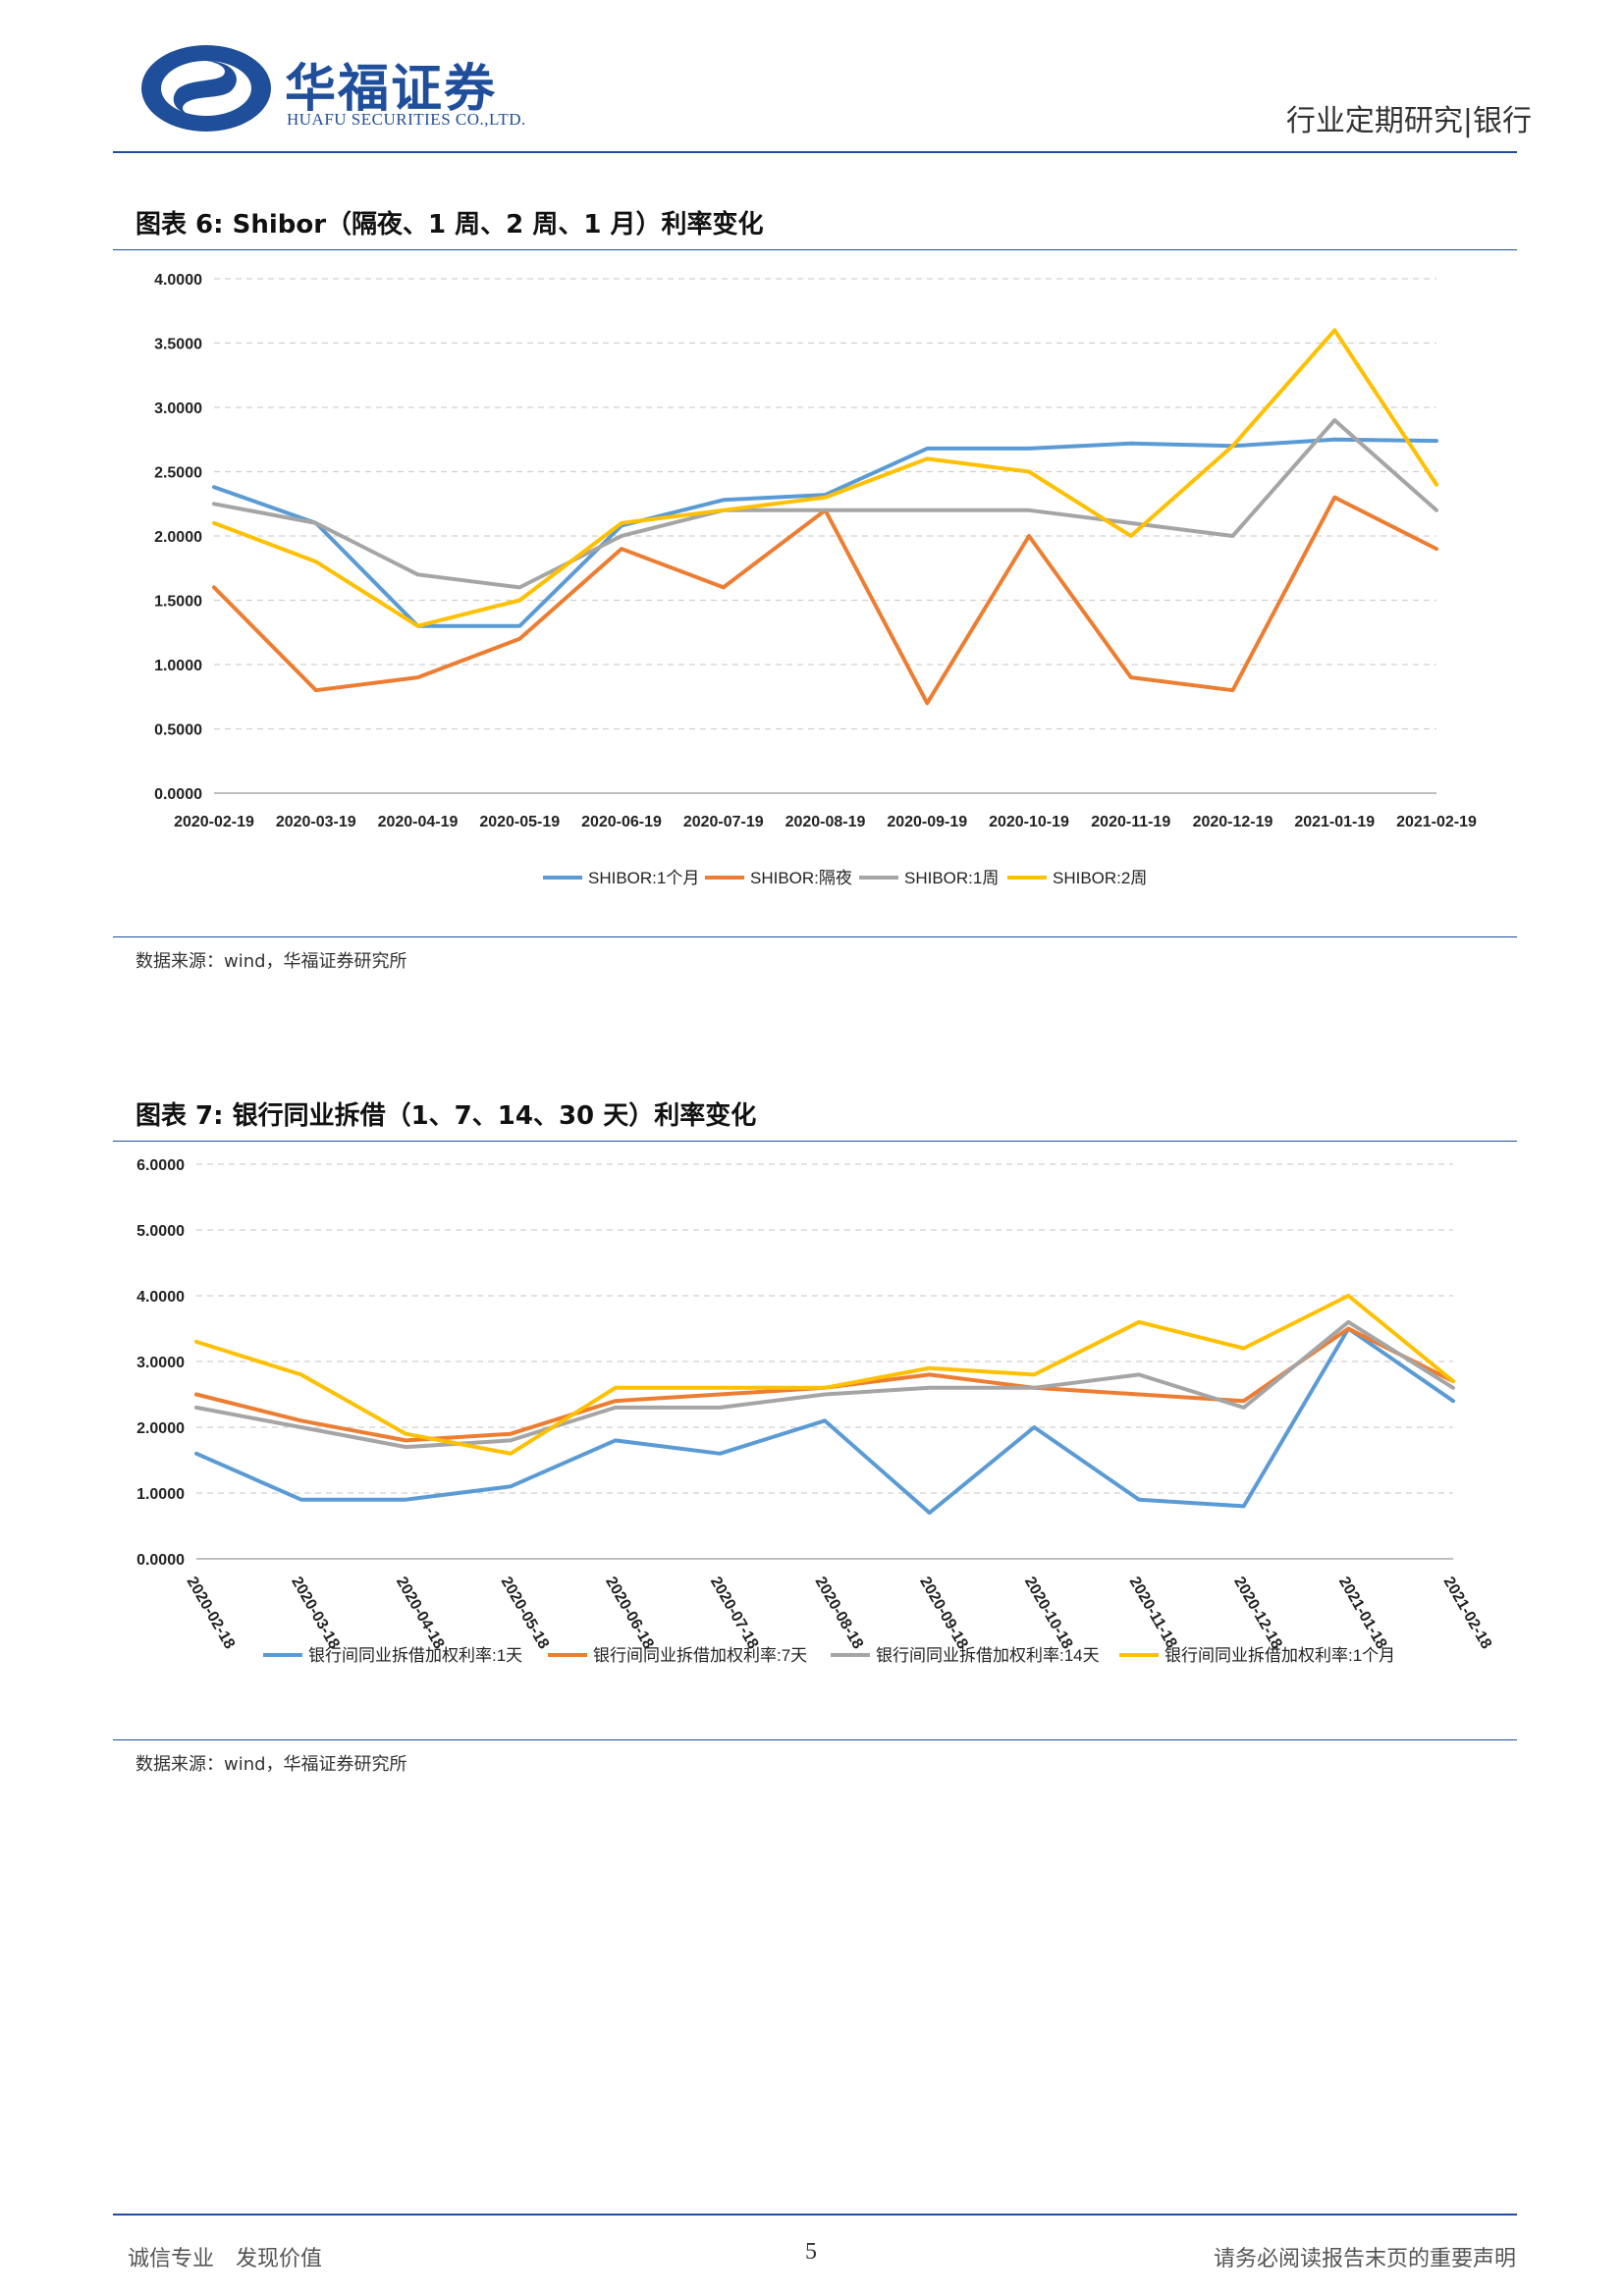  I want to click on y-tick-label: 6.0000, so click(160, 1165).